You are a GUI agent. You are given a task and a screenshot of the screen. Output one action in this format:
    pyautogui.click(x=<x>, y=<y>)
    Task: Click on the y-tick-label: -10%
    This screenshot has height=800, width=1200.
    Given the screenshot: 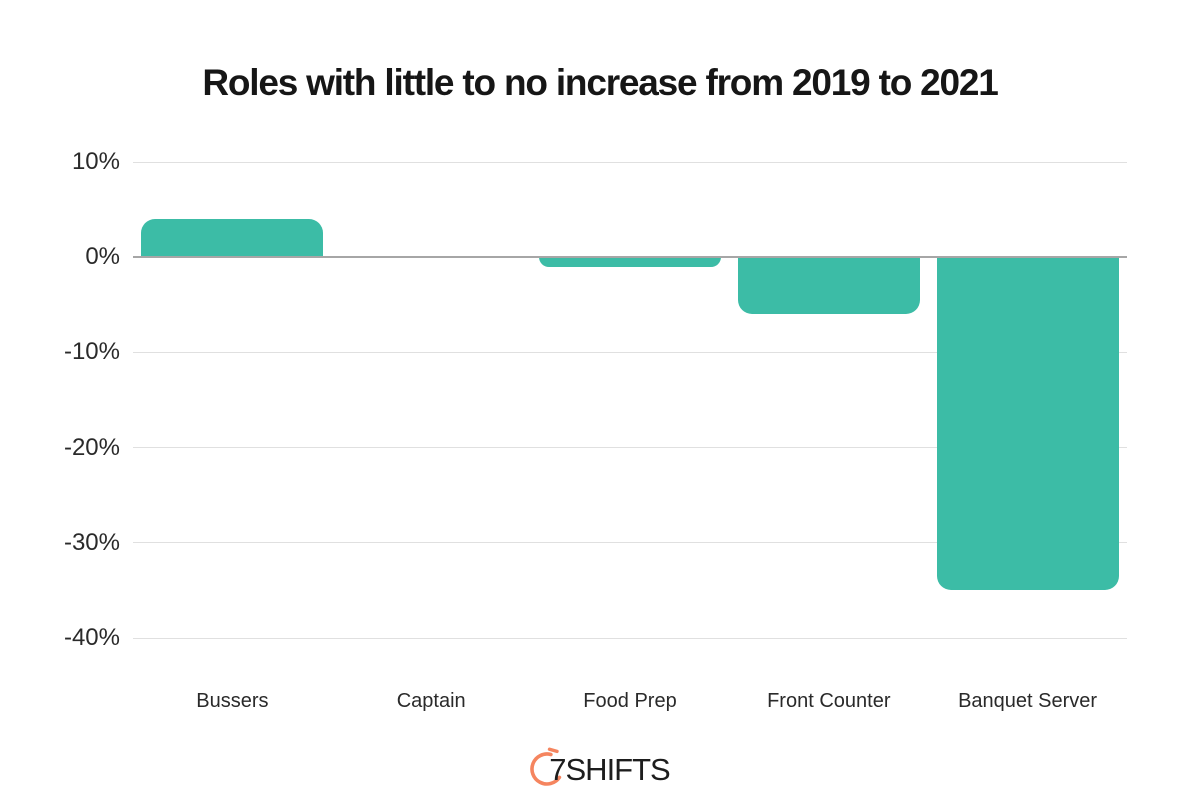 What is the action you would take?
    pyautogui.click(x=91, y=352)
    